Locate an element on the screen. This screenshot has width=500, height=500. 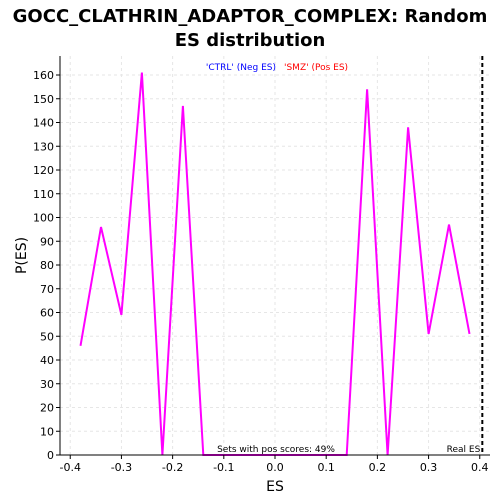
y-tick-label: 50 is located at coordinates (47, 336).